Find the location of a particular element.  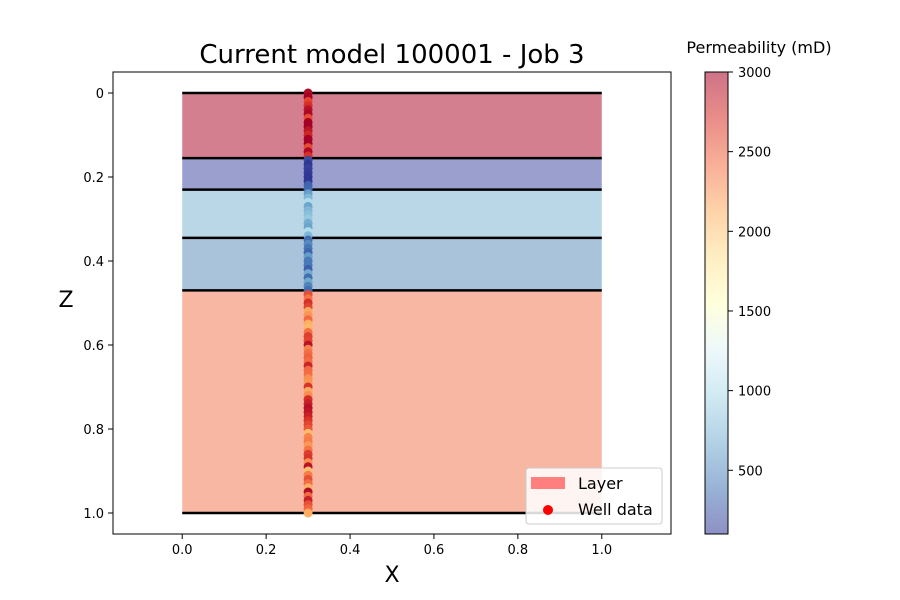

colorbar-tick-label: 1000 is located at coordinates (754, 392).